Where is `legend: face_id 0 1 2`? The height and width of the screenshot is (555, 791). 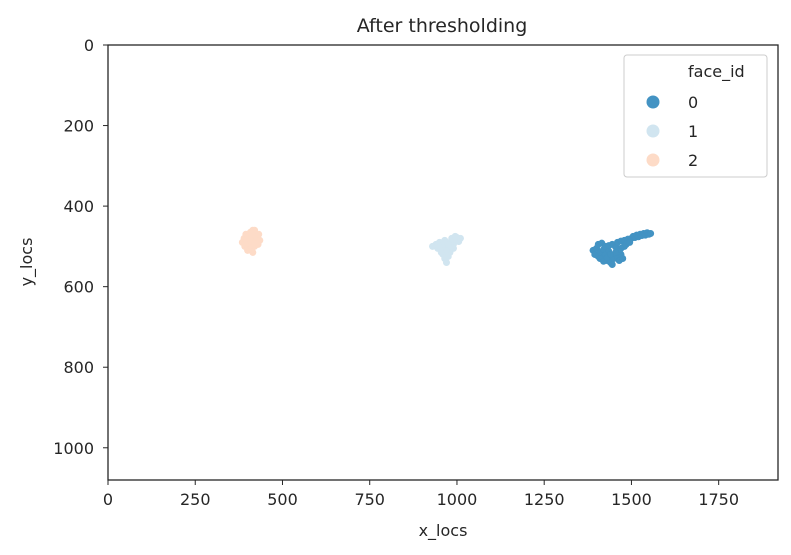 legend: face_id 0 1 2 is located at coordinates (695, 116).